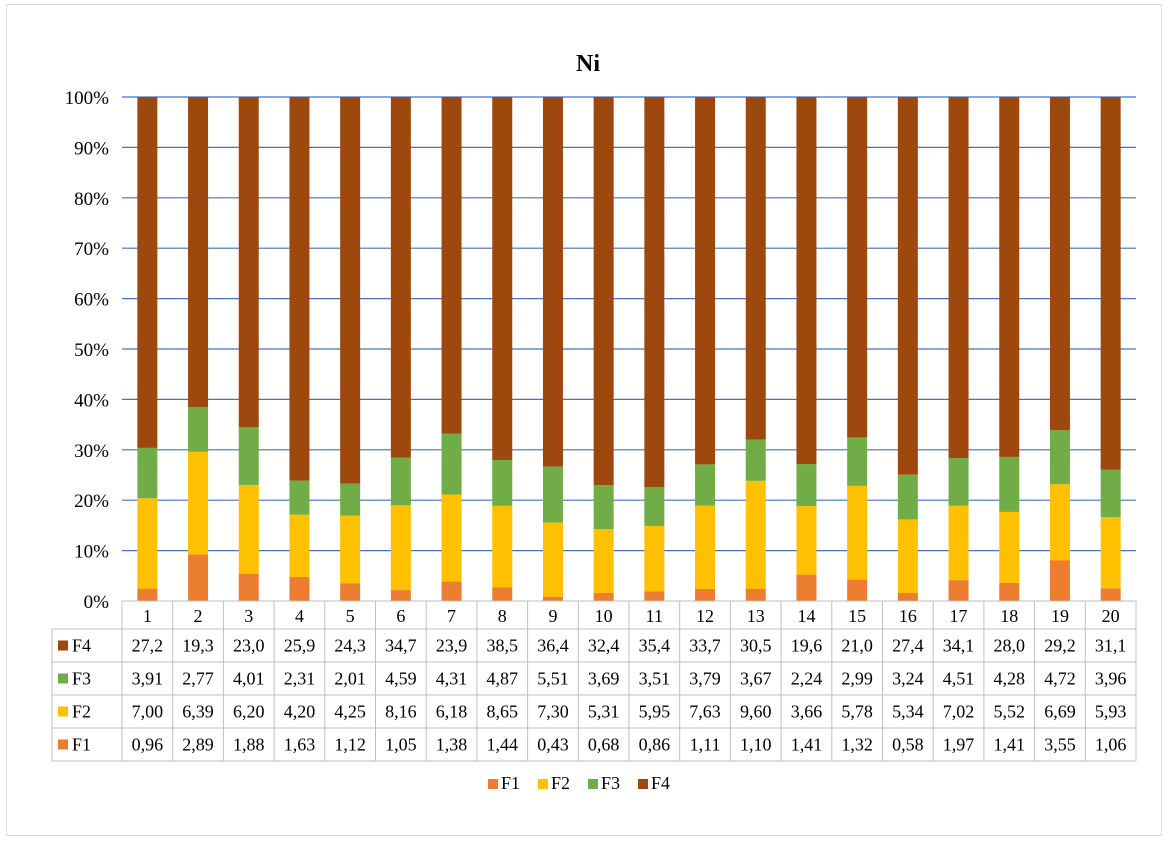  I want to click on data-label: 1,32, so click(857, 745).